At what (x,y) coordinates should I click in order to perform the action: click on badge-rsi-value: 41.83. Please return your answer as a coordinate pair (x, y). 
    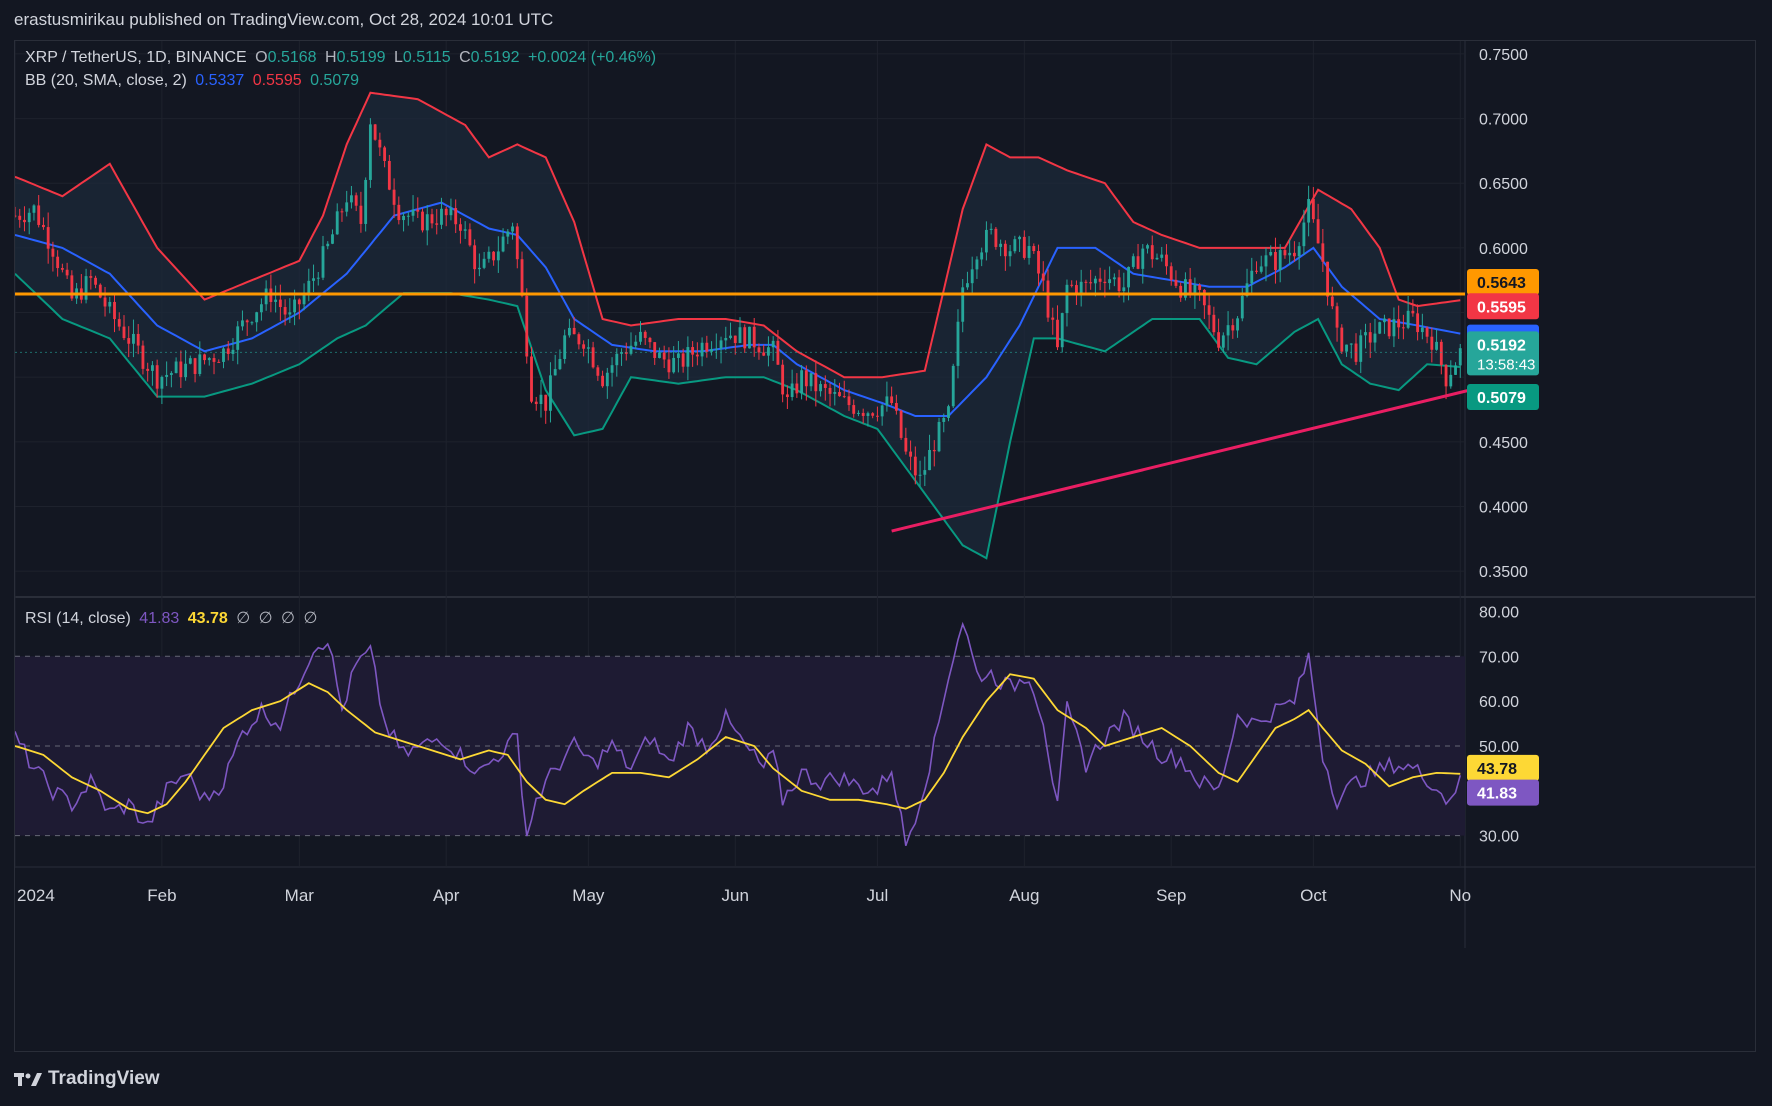
    Looking at the image, I should click on (1497, 794).